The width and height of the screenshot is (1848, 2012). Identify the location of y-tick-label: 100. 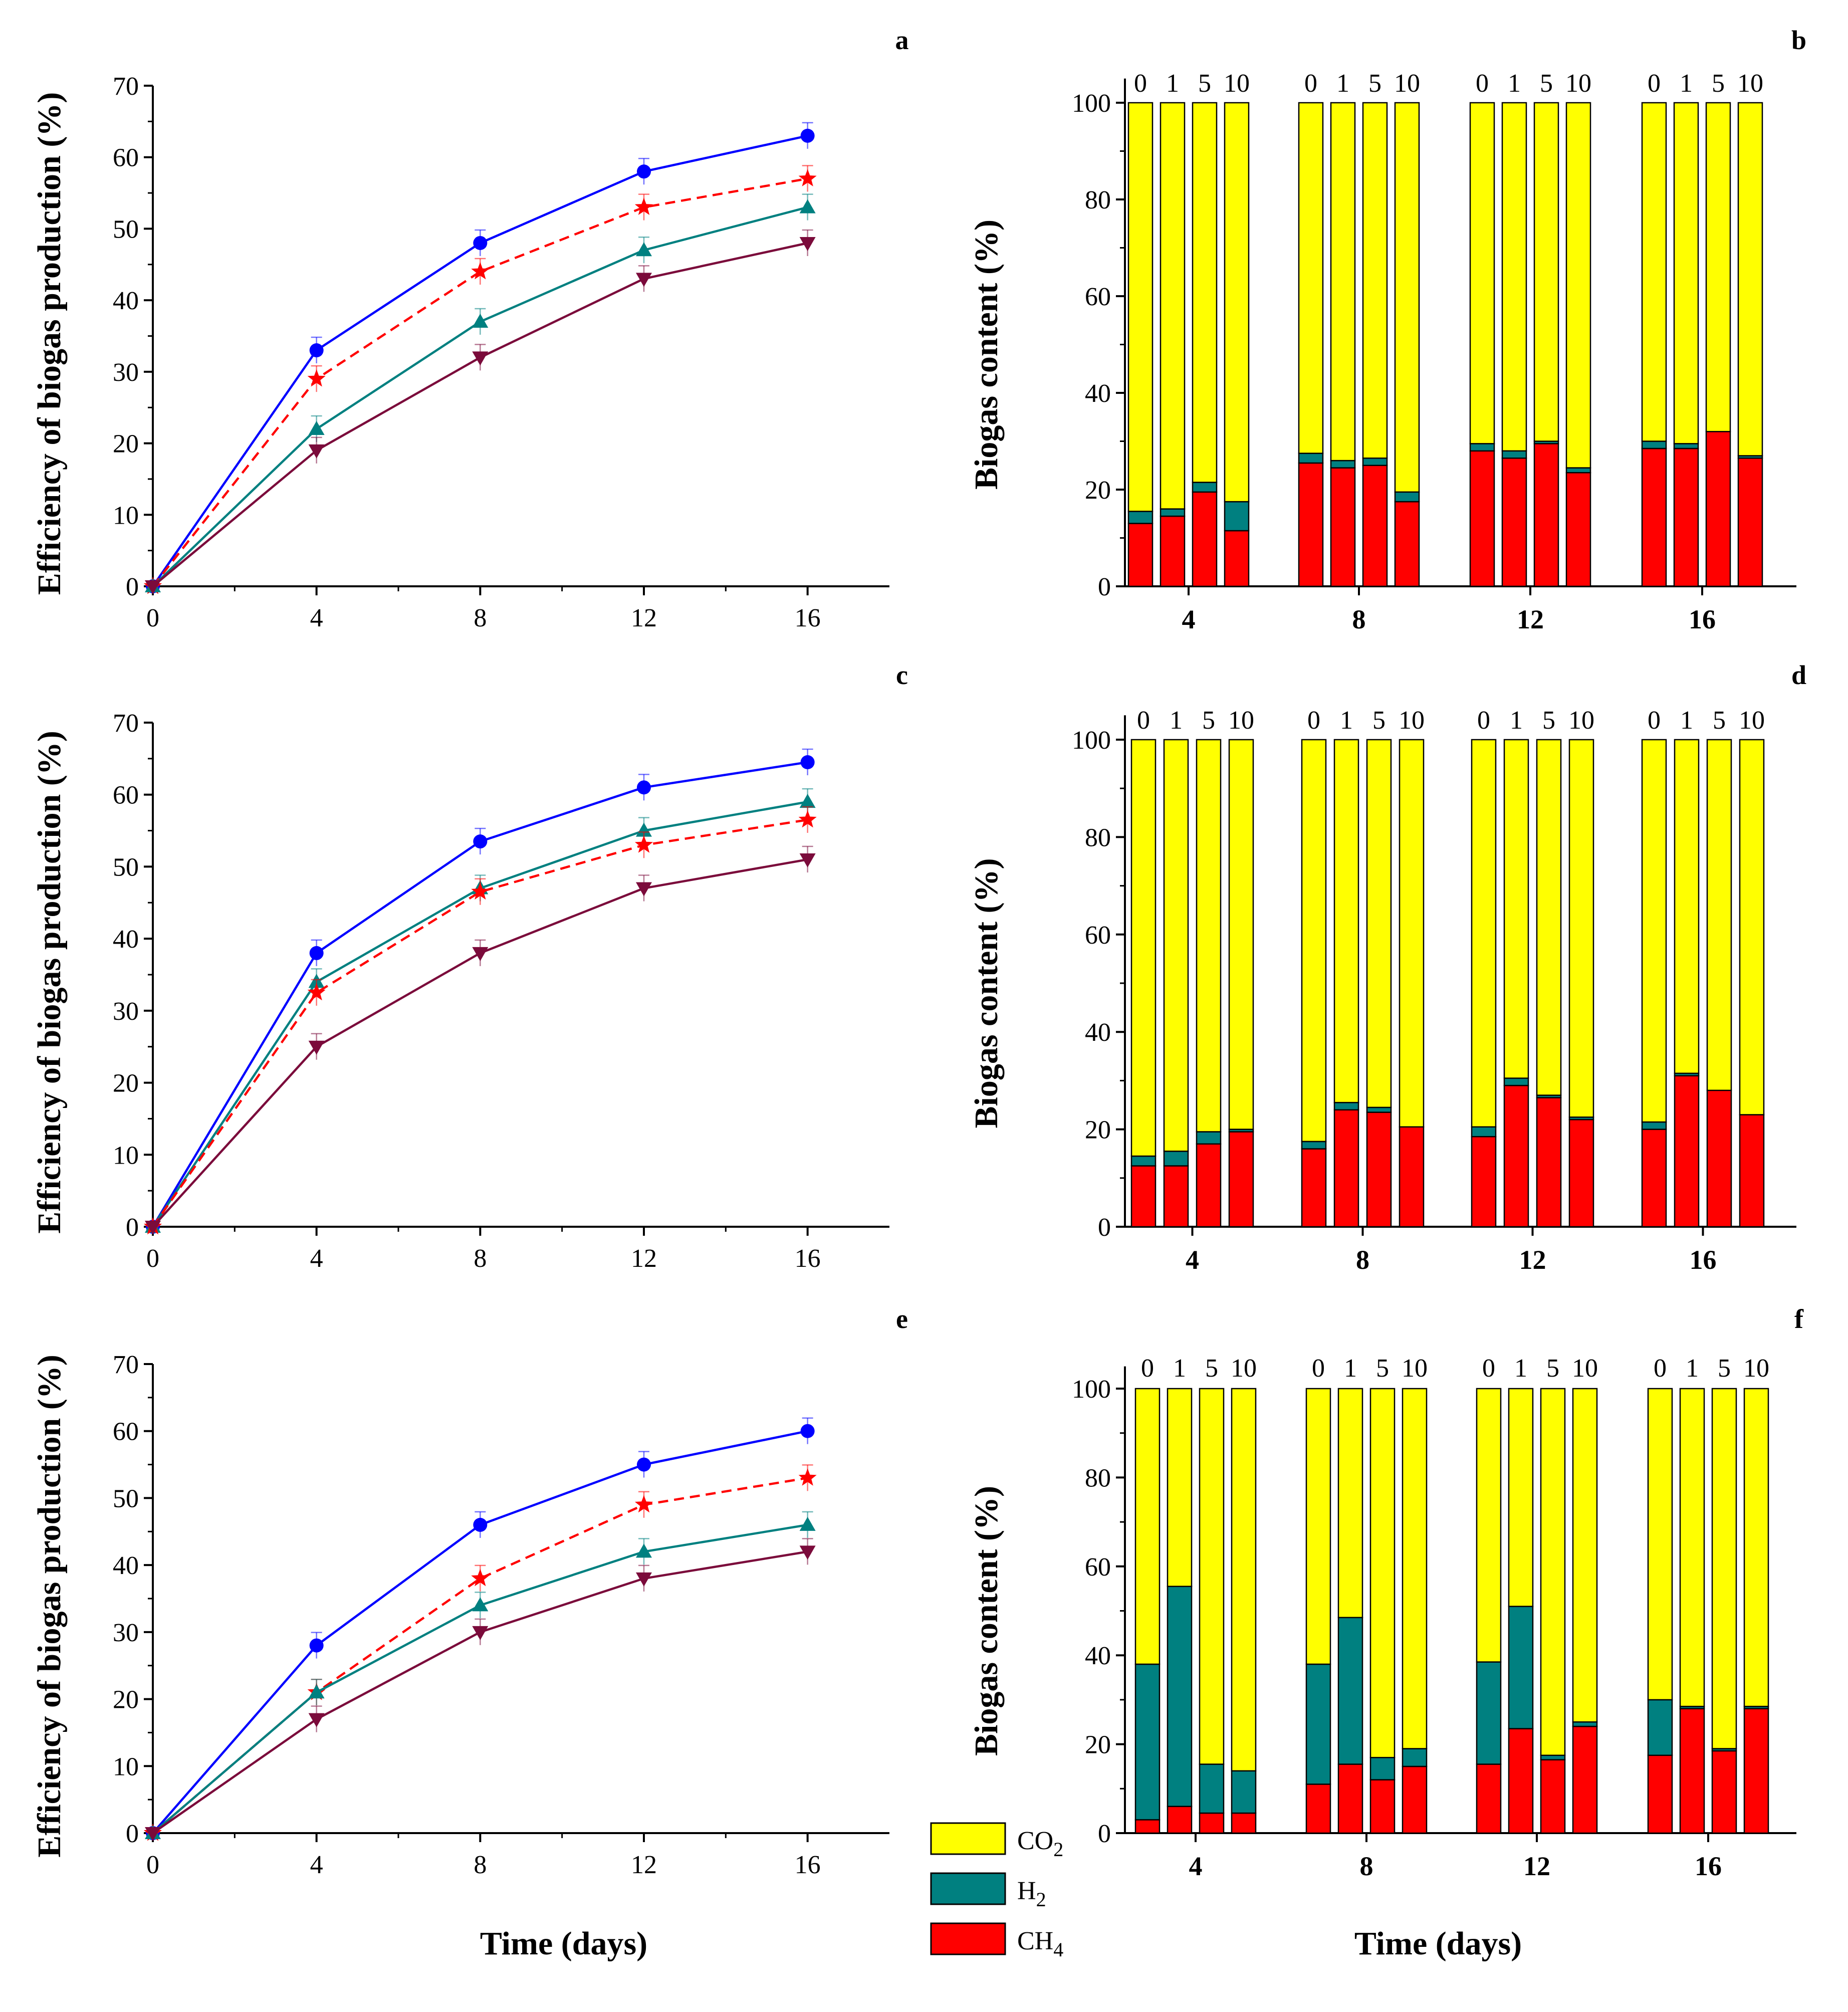
(1091, 103).